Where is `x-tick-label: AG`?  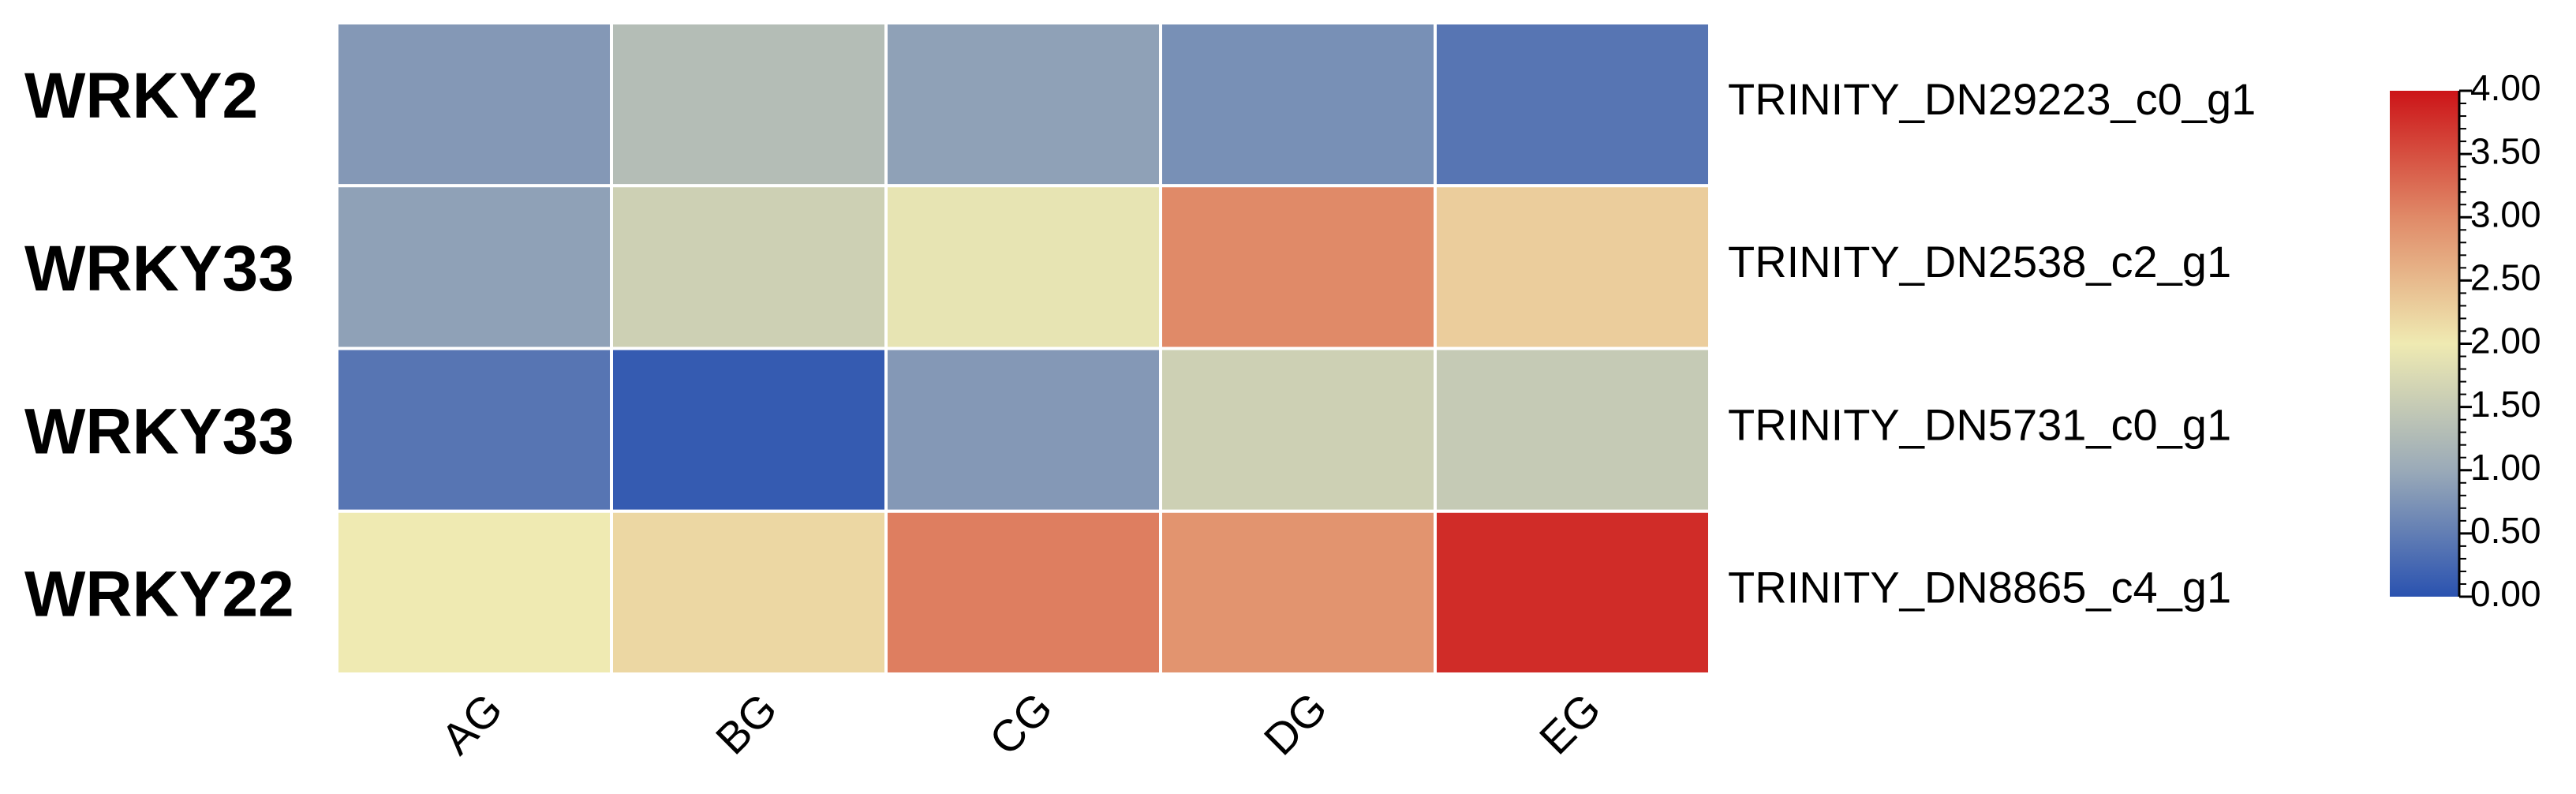 x-tick-label: AG is located at coordinates (472, 724).